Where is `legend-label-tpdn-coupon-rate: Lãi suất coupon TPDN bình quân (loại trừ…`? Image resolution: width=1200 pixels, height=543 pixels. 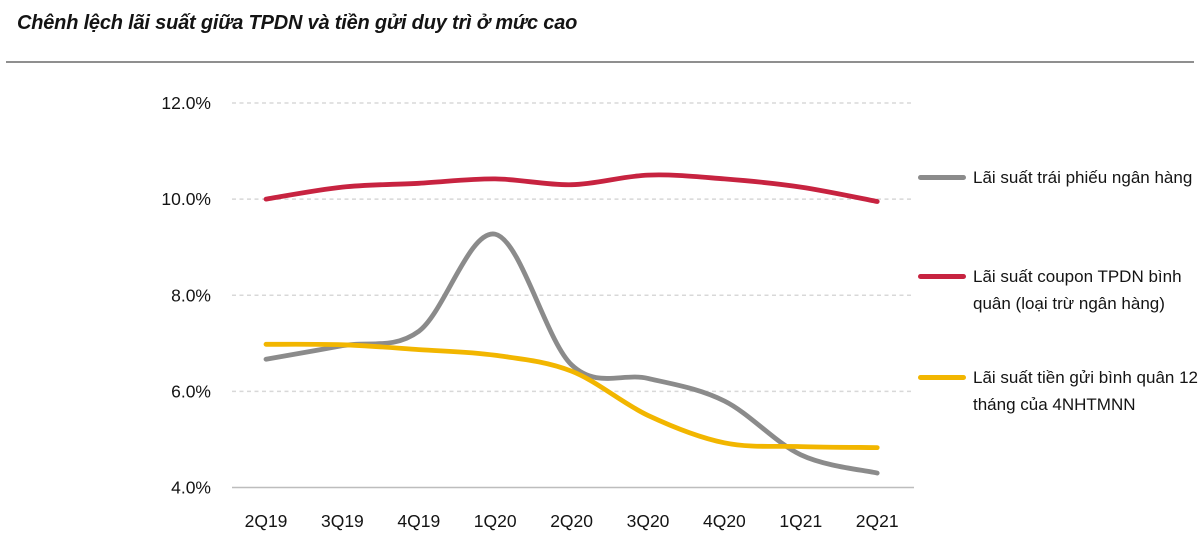
legend-label-tpdn-coupon-rate: Lãi suất coupon TPDN bình quân (loại trừ… is located at coordinates (1077, 290).